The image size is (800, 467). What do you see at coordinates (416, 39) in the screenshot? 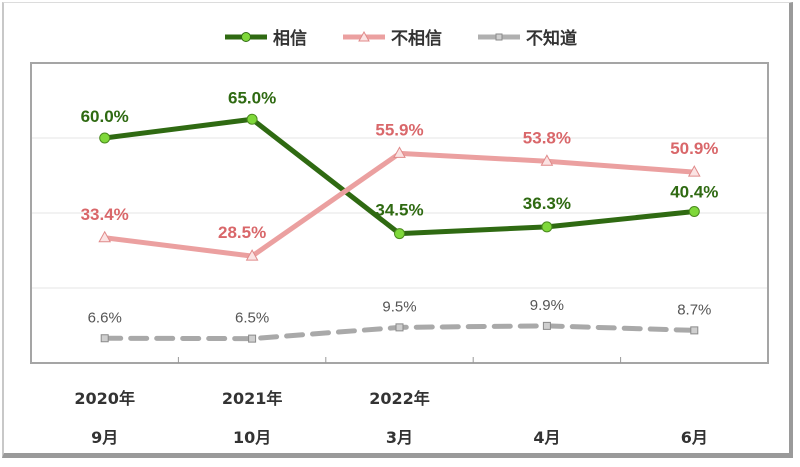
I see `legend-label: 不相信` at bounding box center [416, 39].